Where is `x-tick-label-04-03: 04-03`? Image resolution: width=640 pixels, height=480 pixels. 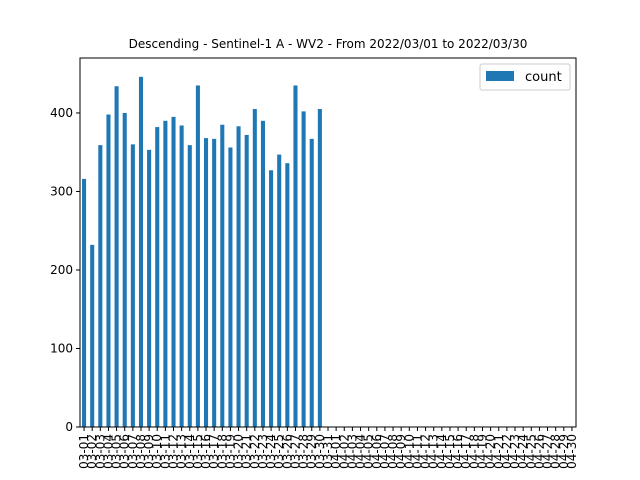
x-tick-label-04-03: 04-03 is located at coordinates (352, 451).